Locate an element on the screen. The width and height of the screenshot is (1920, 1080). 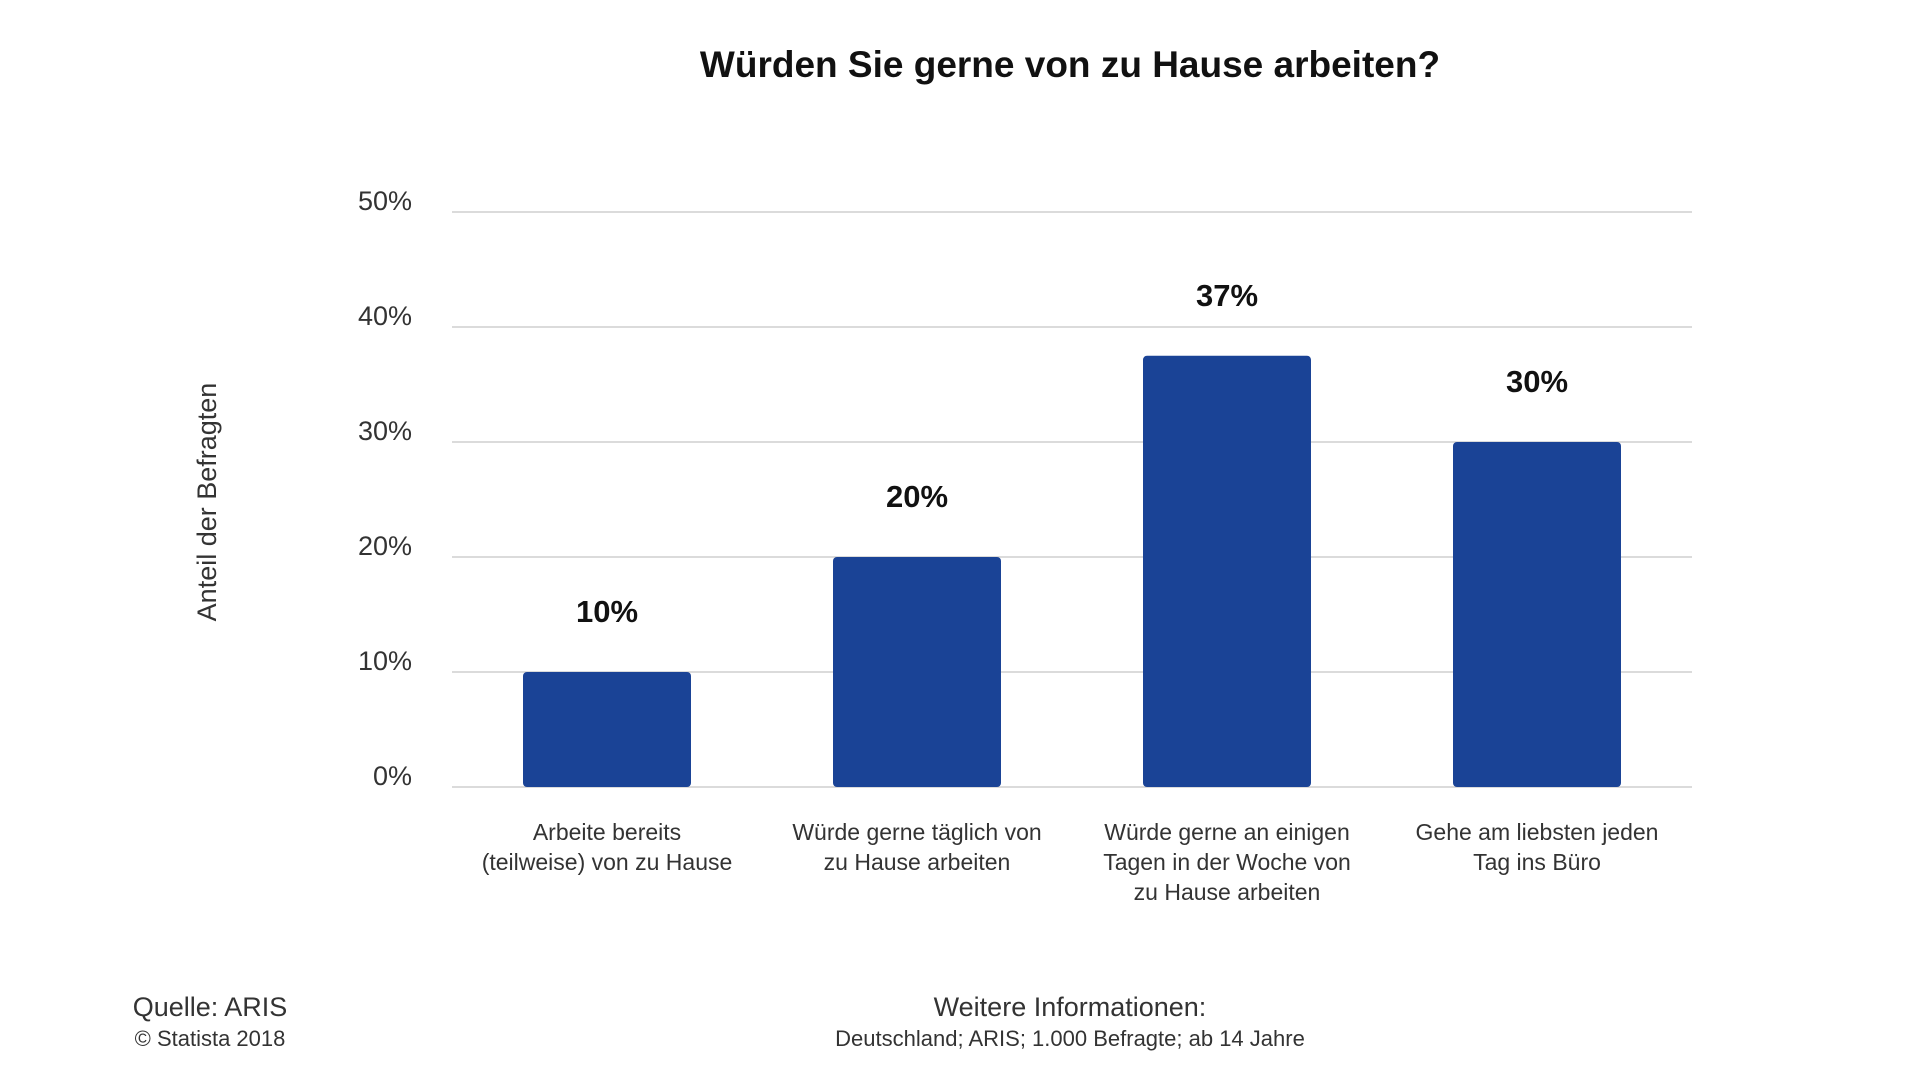
source-block: Quelle: ARIS © Statista 2018 is located at coordinates (210, 1022).